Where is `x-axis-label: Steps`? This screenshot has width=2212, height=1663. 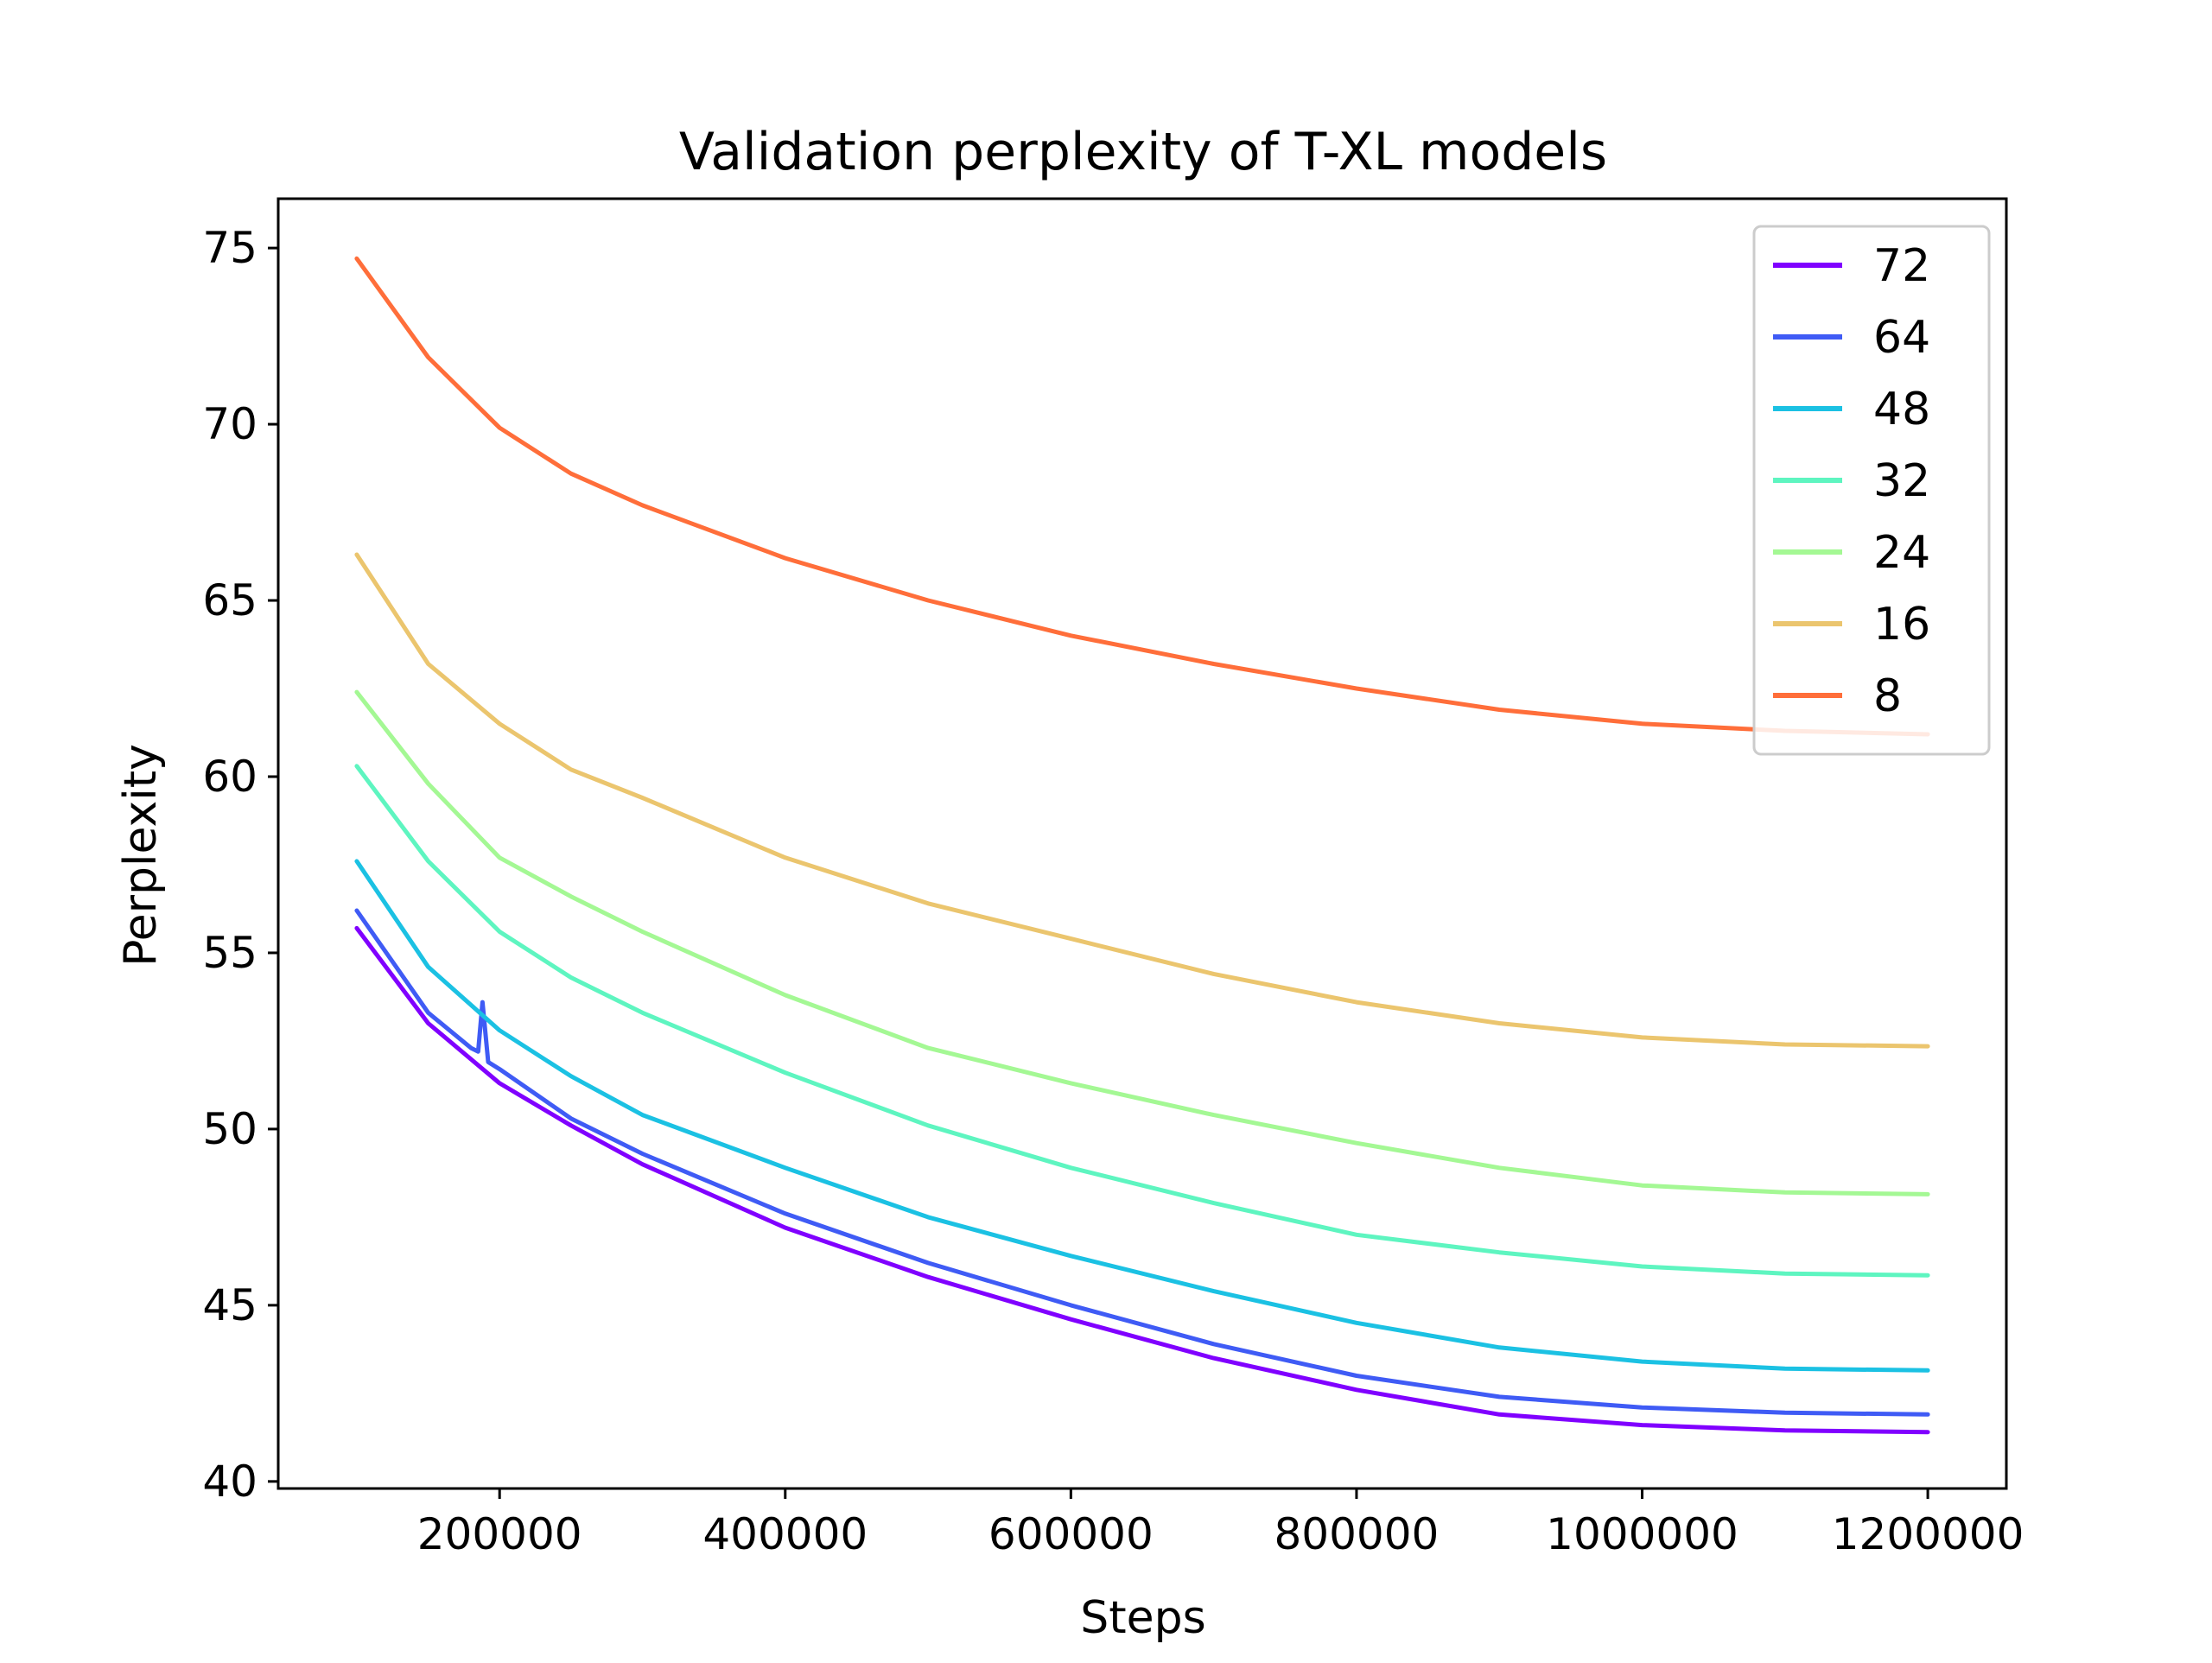
x-axis-label: Steps is located at coordinates (1143, 1618).